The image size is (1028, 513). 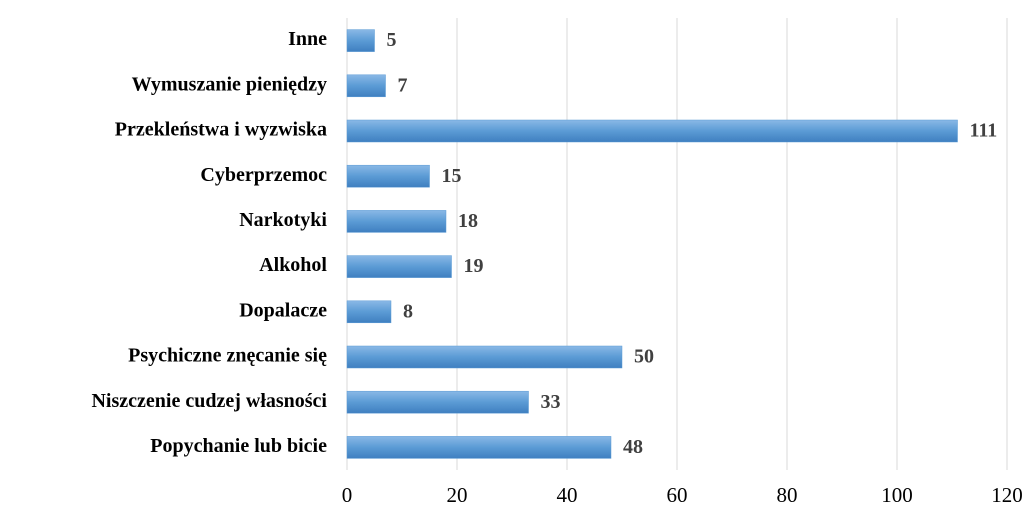 What do you see at coordinates (283, 220) in the screenshot?
I see `y-tick-label: Narkotyki` at bounding box center [283, 220].